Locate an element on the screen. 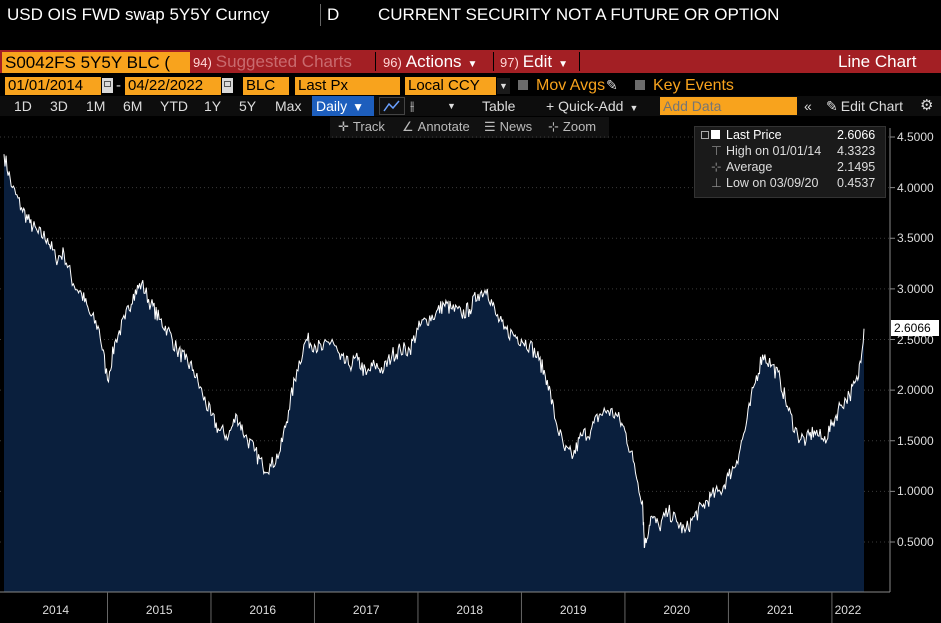 The image size is (941, 623). line-style-button is located at coordinates (392, 106).